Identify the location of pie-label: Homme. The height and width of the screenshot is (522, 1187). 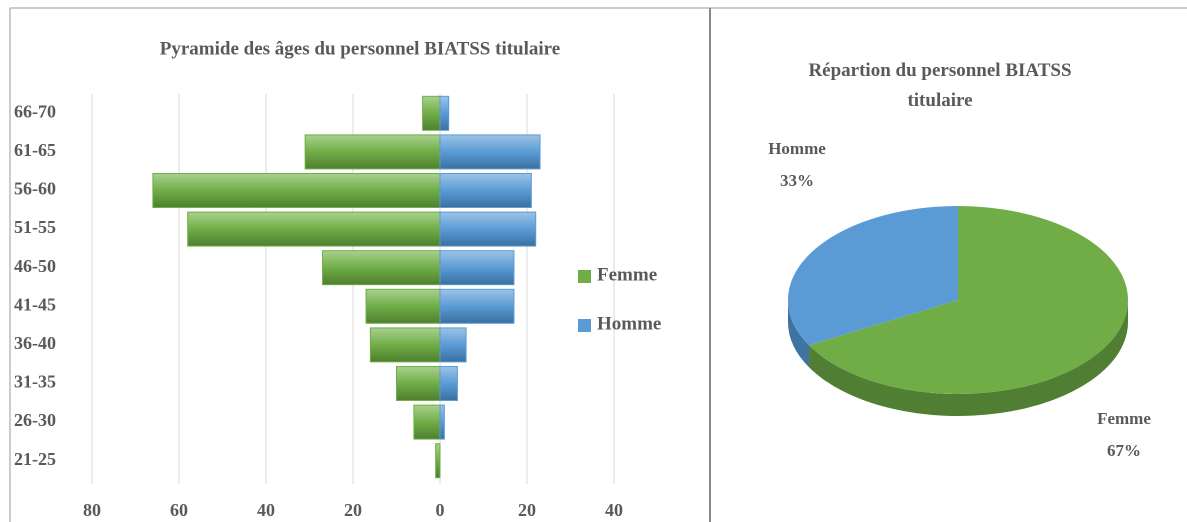
(797, 148).